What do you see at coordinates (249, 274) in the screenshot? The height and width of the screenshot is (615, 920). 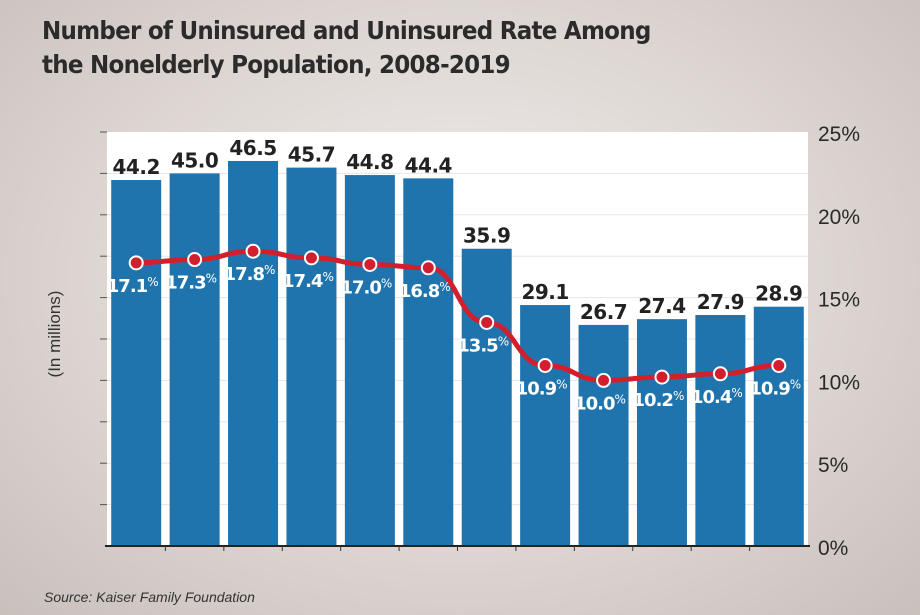 I see `rate-value-label: 17.8%` at bounding box center [249, 274].